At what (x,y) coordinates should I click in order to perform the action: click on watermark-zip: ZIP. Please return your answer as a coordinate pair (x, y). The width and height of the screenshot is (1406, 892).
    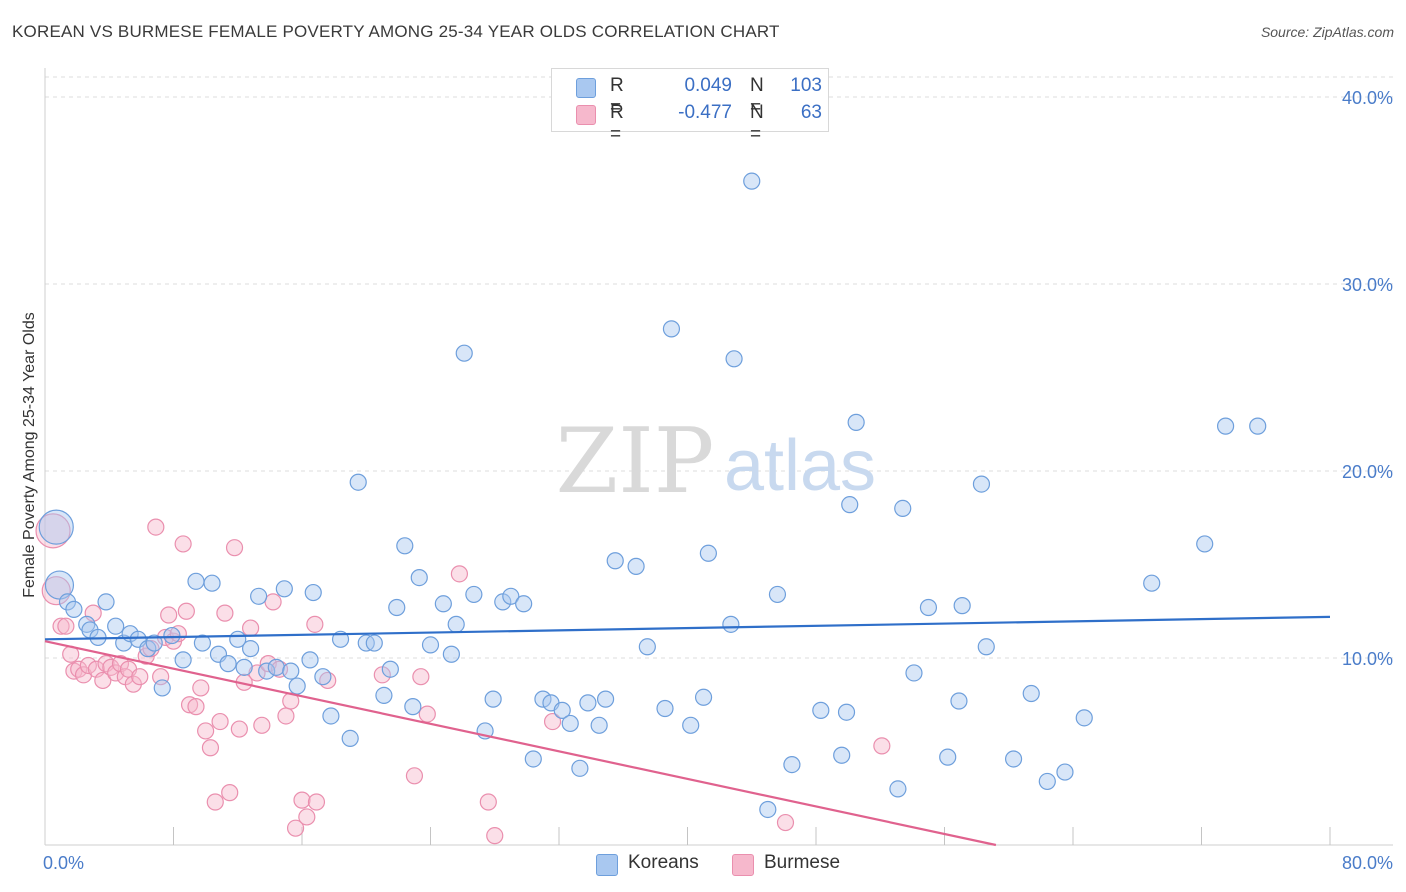
    Looking at the image, I should click on (635, 461).